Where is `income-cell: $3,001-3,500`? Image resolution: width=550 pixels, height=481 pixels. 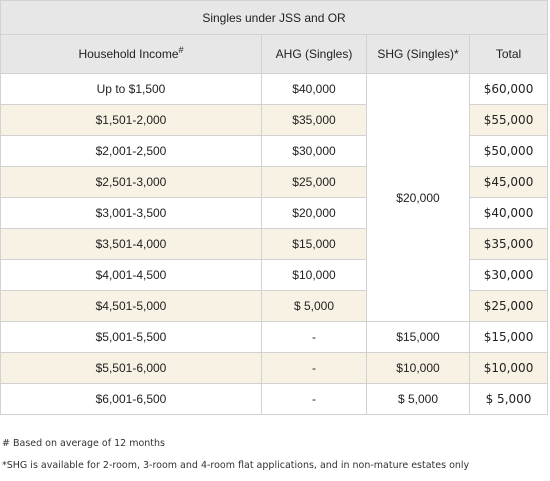
income-cell: $3,001-3,500 is located at coordinates (131, 213).